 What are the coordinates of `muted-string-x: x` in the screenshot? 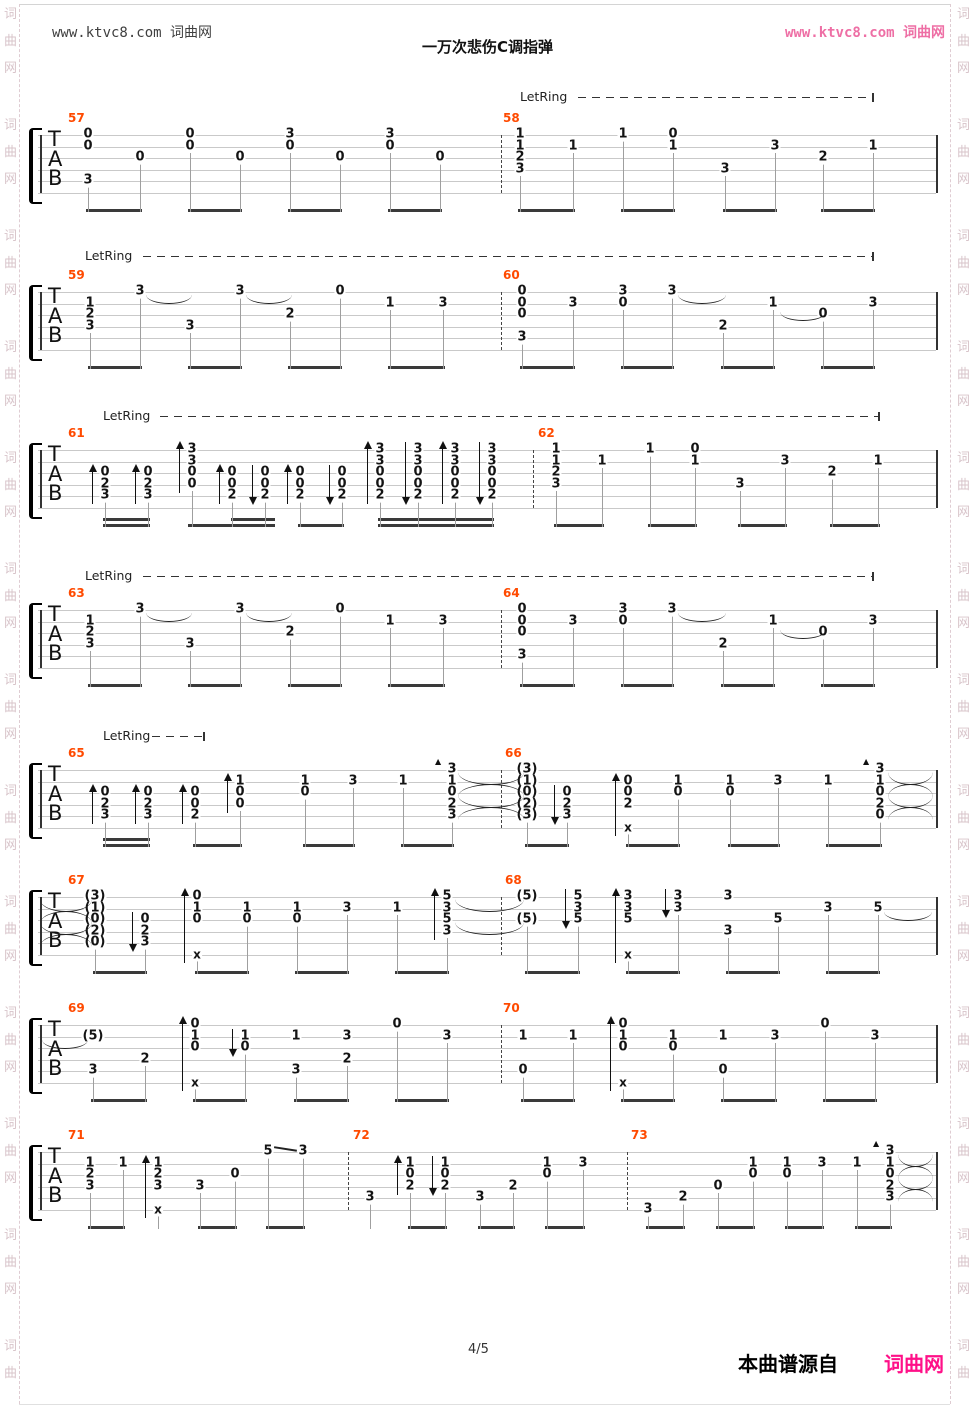 It's located at (628, 954).